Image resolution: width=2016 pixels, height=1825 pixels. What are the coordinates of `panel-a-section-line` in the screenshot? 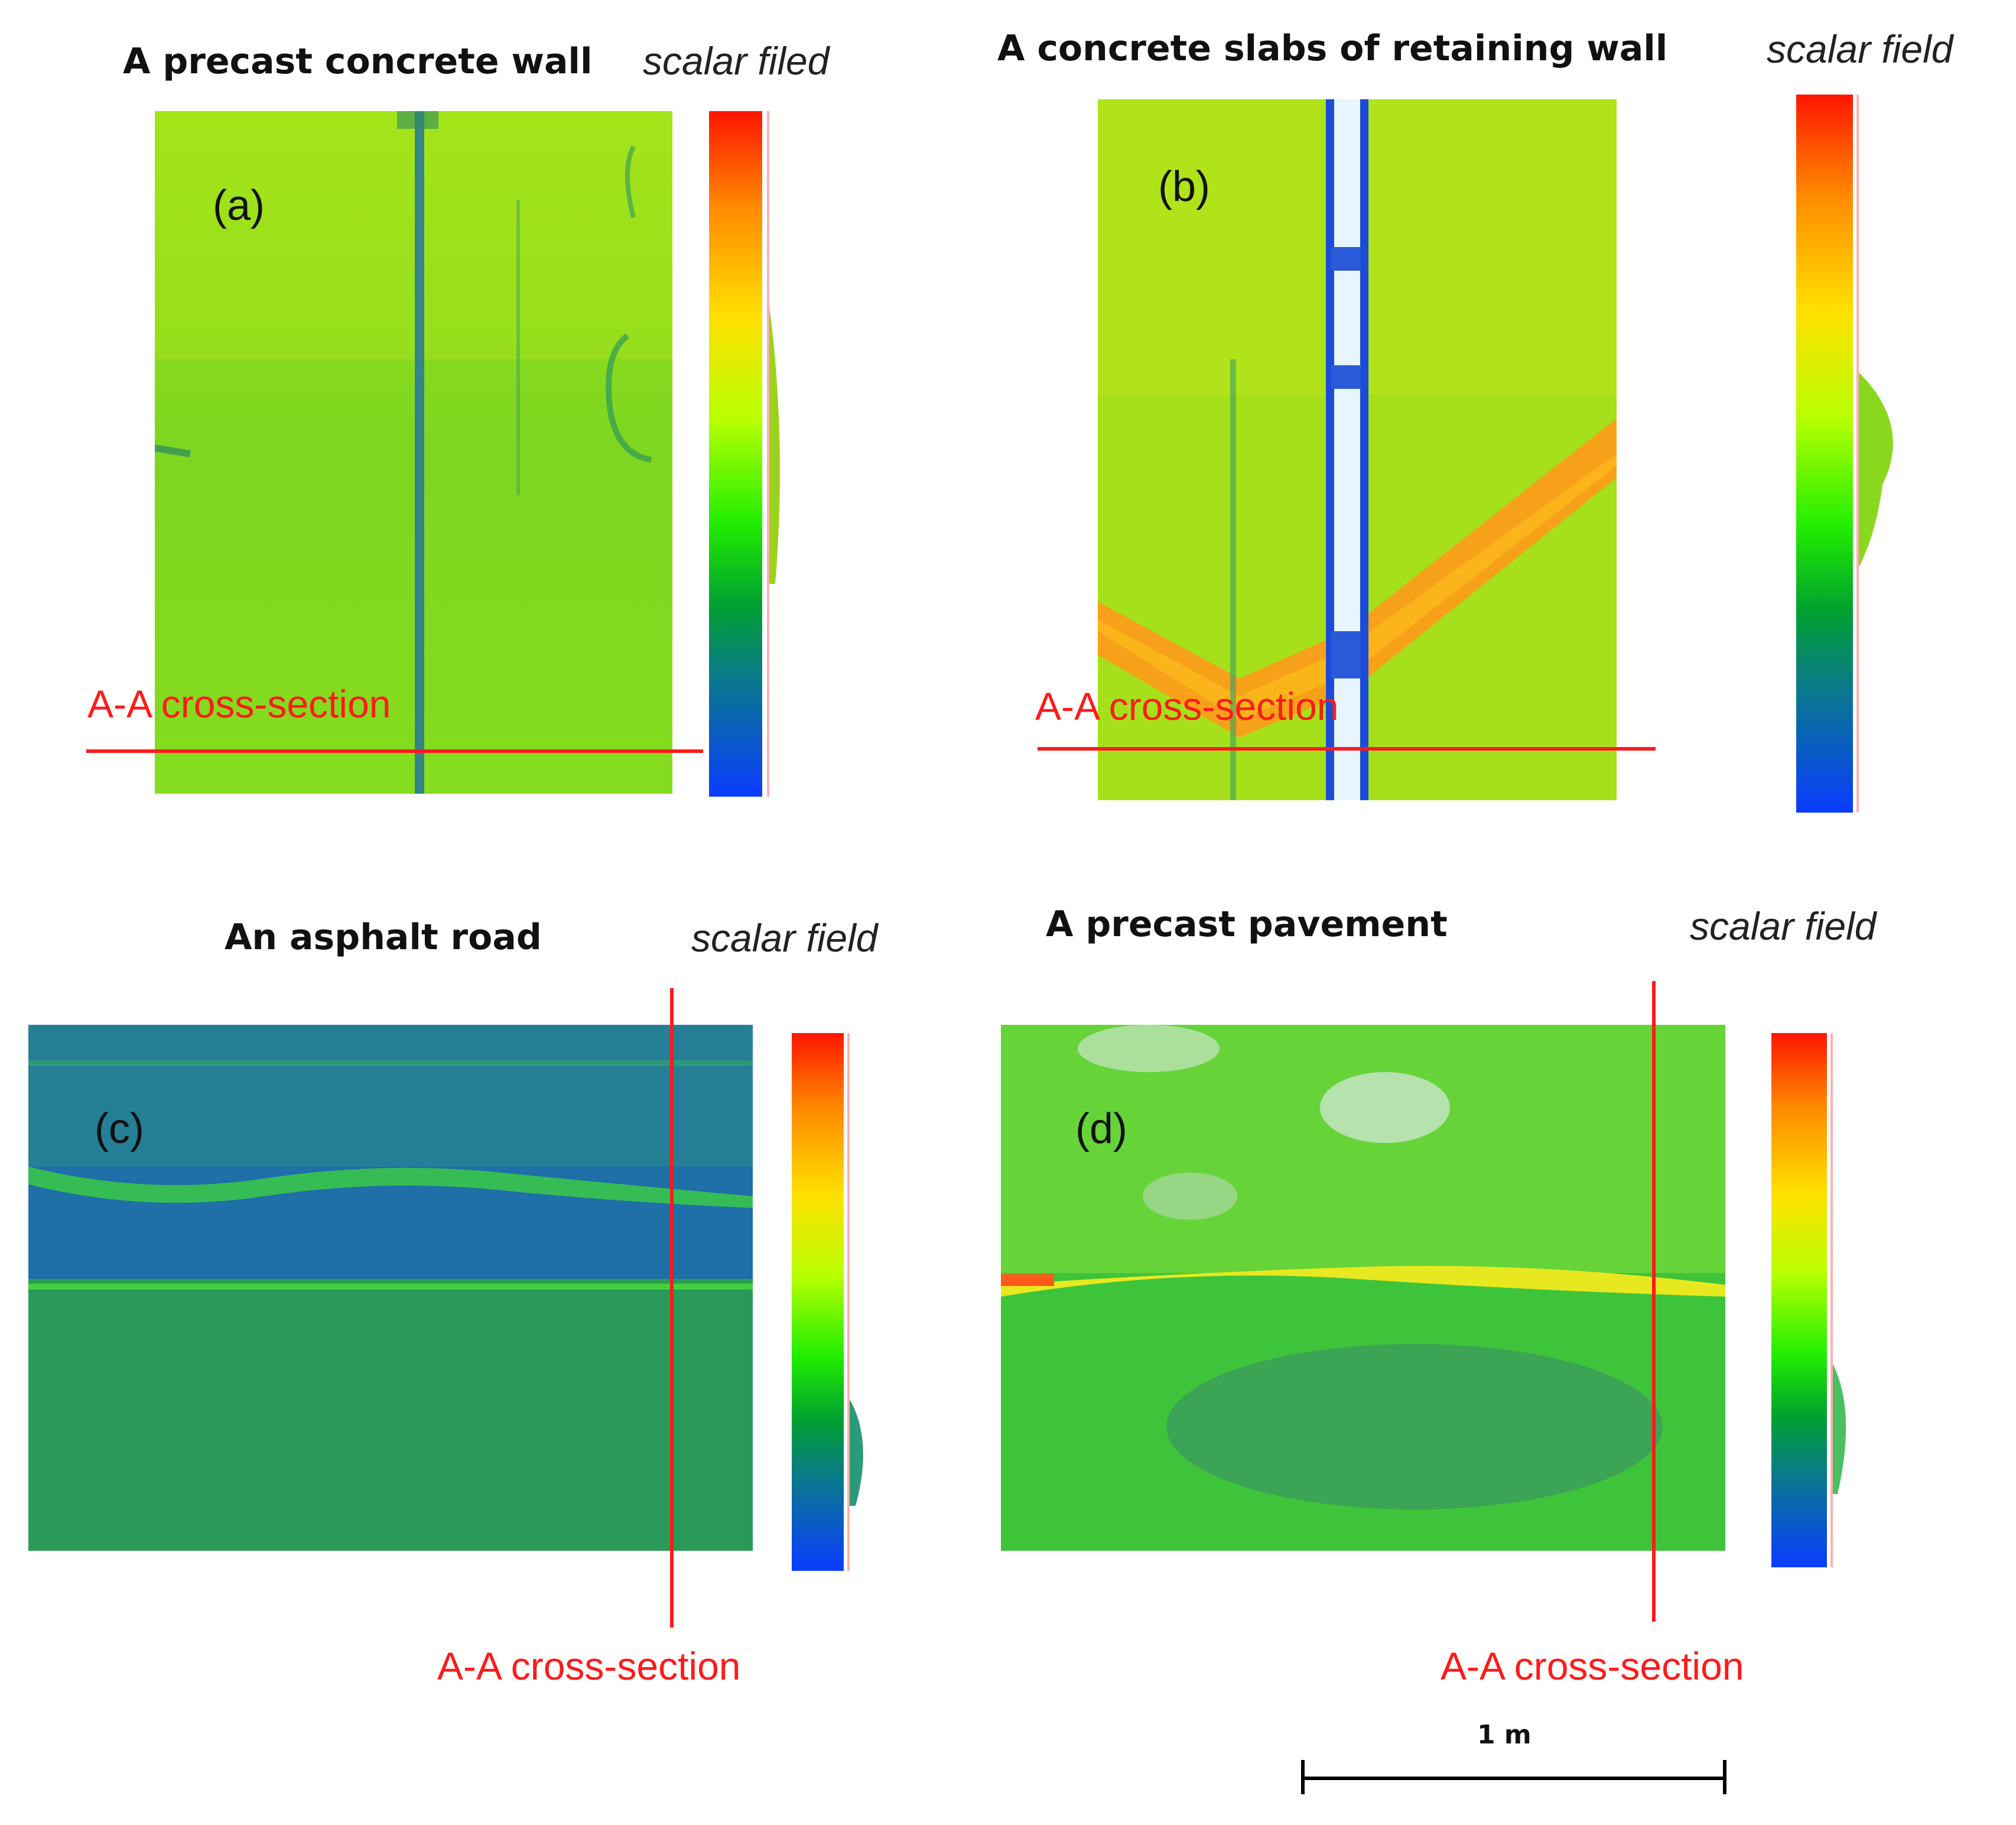 It's located at (394, 751).